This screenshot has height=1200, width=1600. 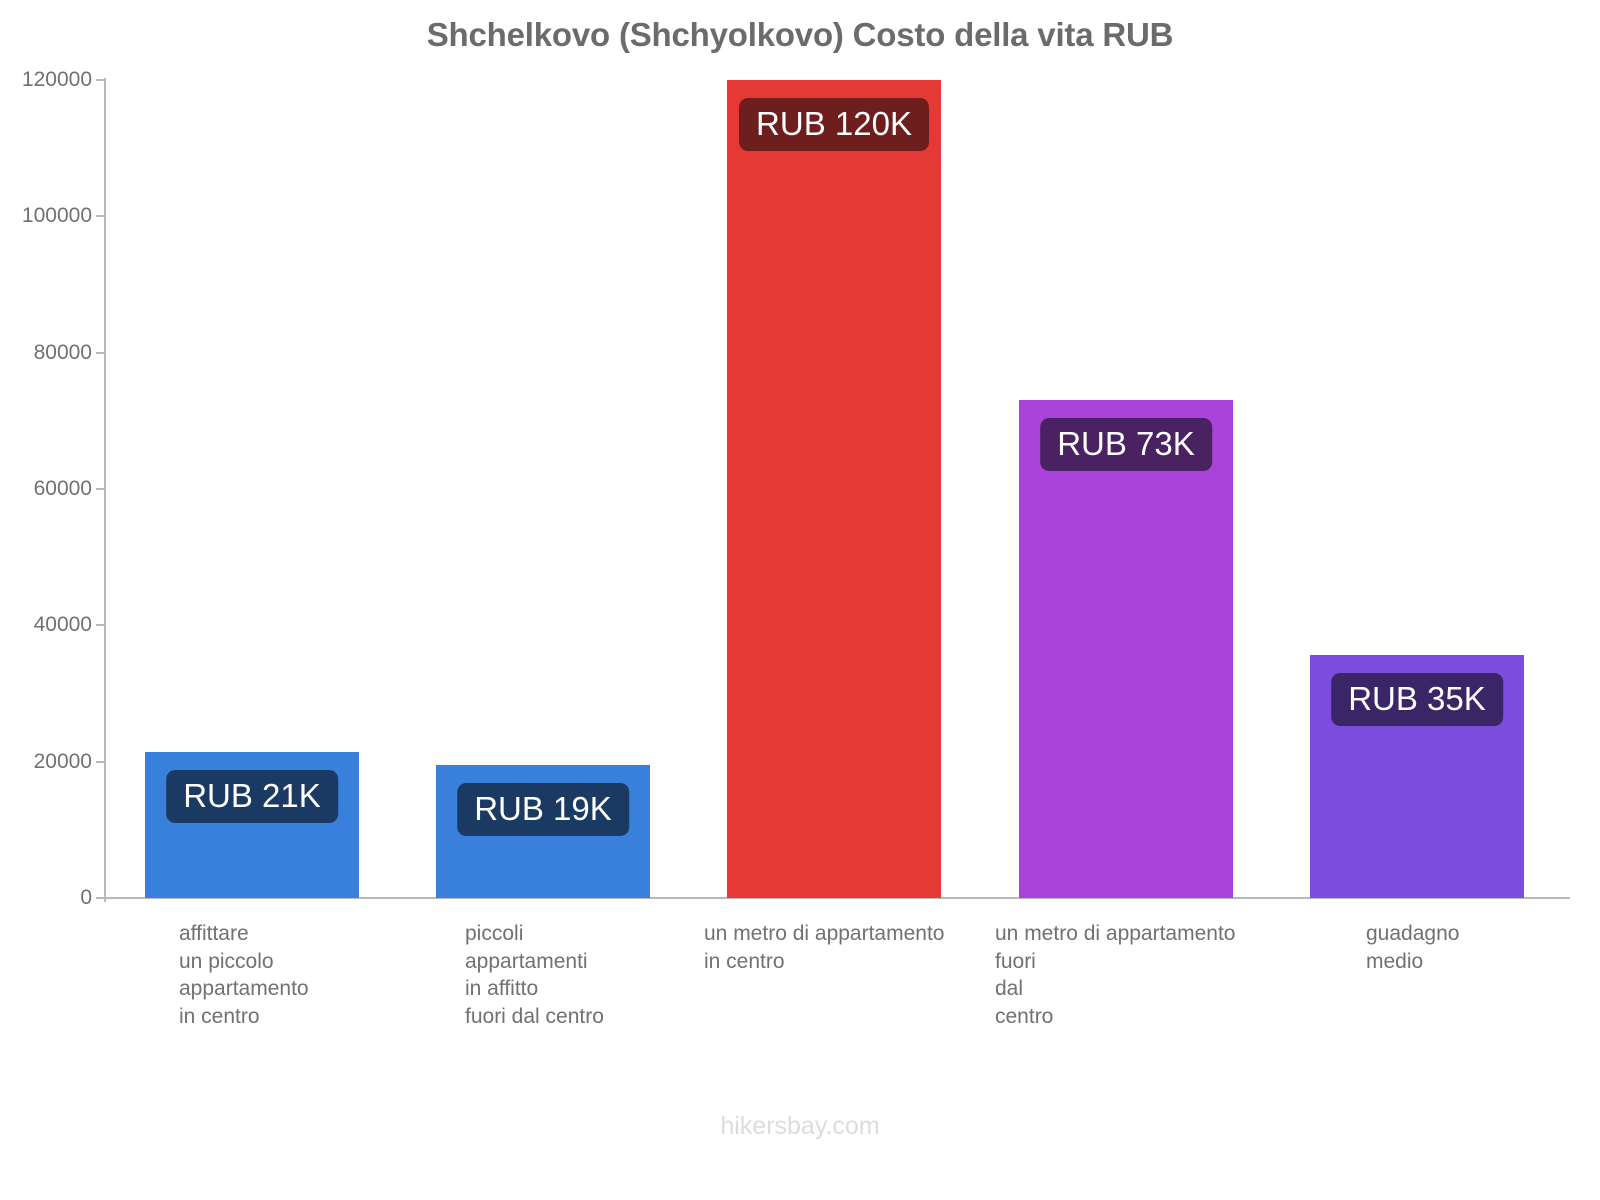 I want to click on y-axis-tick-label: 100000, so click(x=56, y=216).